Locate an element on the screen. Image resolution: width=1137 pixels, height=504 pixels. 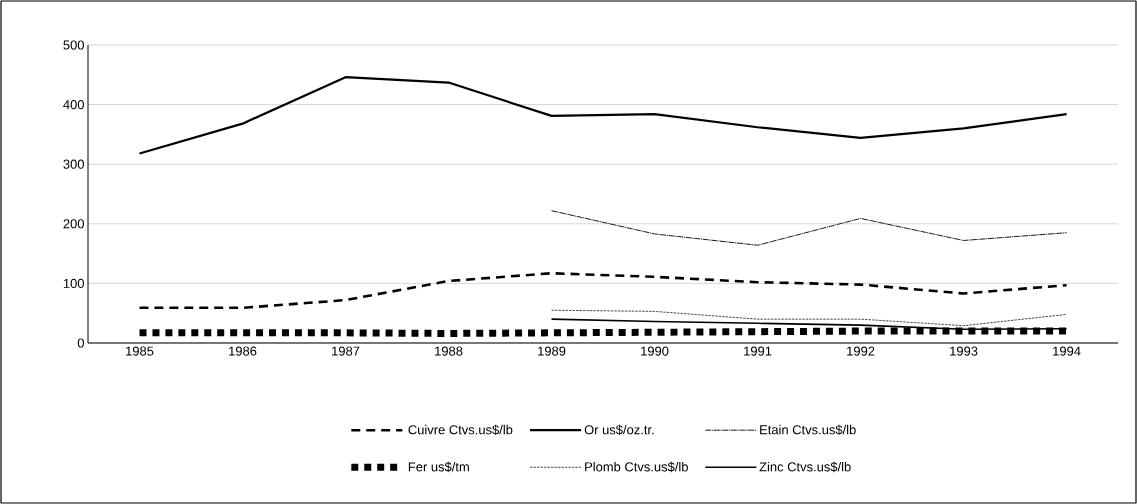
legend-label: Etain Ctvs.us$/lb is located at coordinates (808, 430).